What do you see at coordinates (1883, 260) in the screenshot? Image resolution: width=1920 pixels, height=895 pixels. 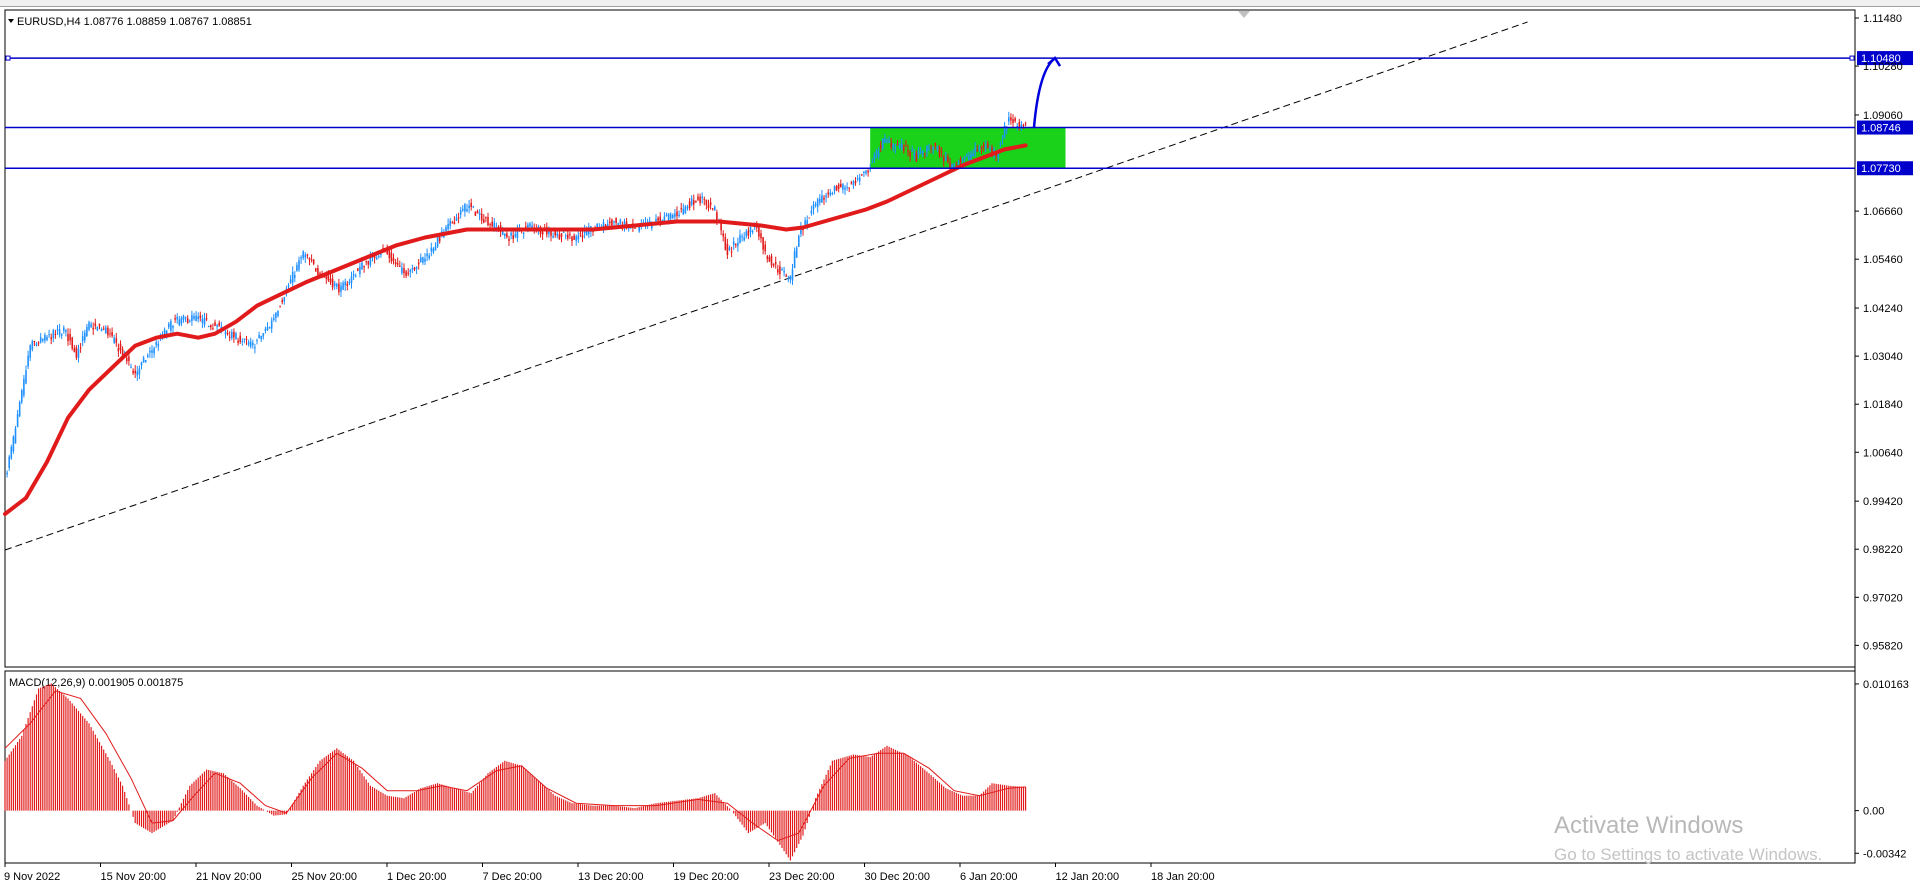 I see `price-tick-label: 1.05460` at bounding box center [1883, 260].